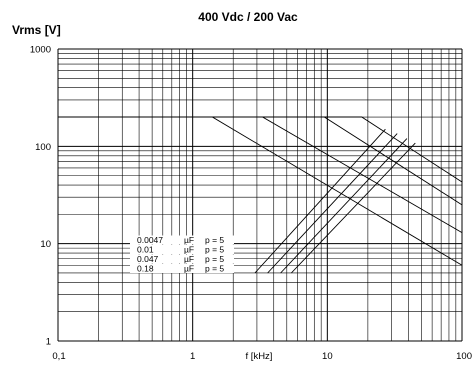 The image size is (473, 367). What do you see at coordinates (48, 342) in the screenshot?
I see `y-tick-label: 1` at bounding box center [48, 342].